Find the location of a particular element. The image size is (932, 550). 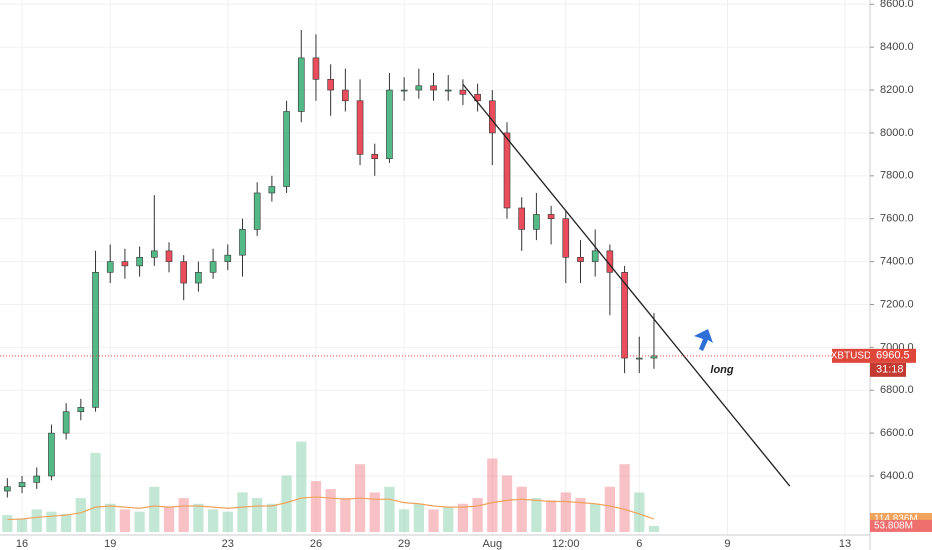

x-tick-label: 26 is located at coordinates (316, 544).